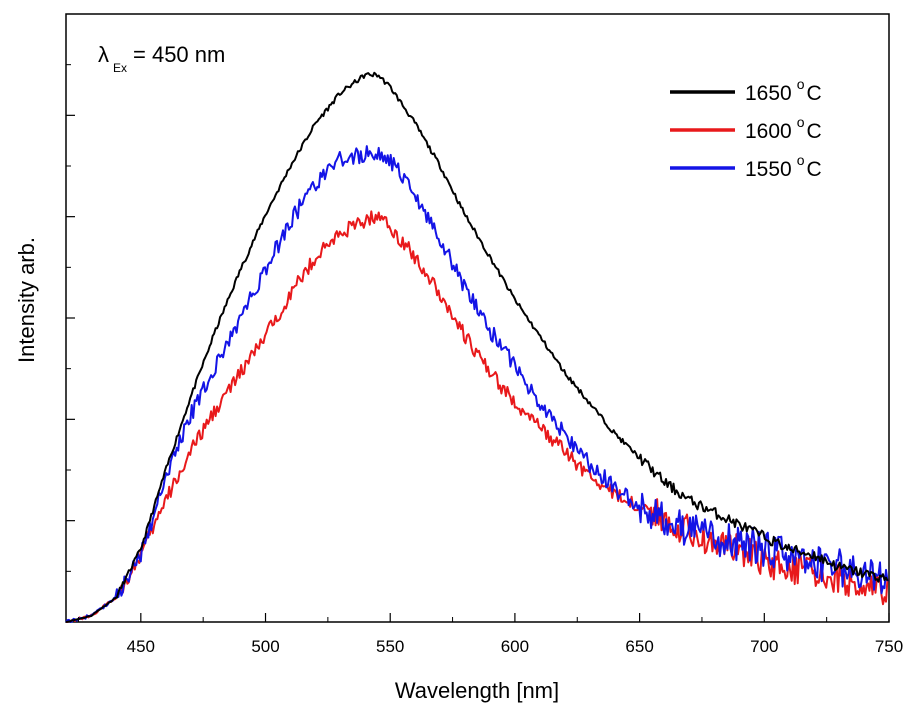  I want to click on y-axis-ticks, so click(70, 318).